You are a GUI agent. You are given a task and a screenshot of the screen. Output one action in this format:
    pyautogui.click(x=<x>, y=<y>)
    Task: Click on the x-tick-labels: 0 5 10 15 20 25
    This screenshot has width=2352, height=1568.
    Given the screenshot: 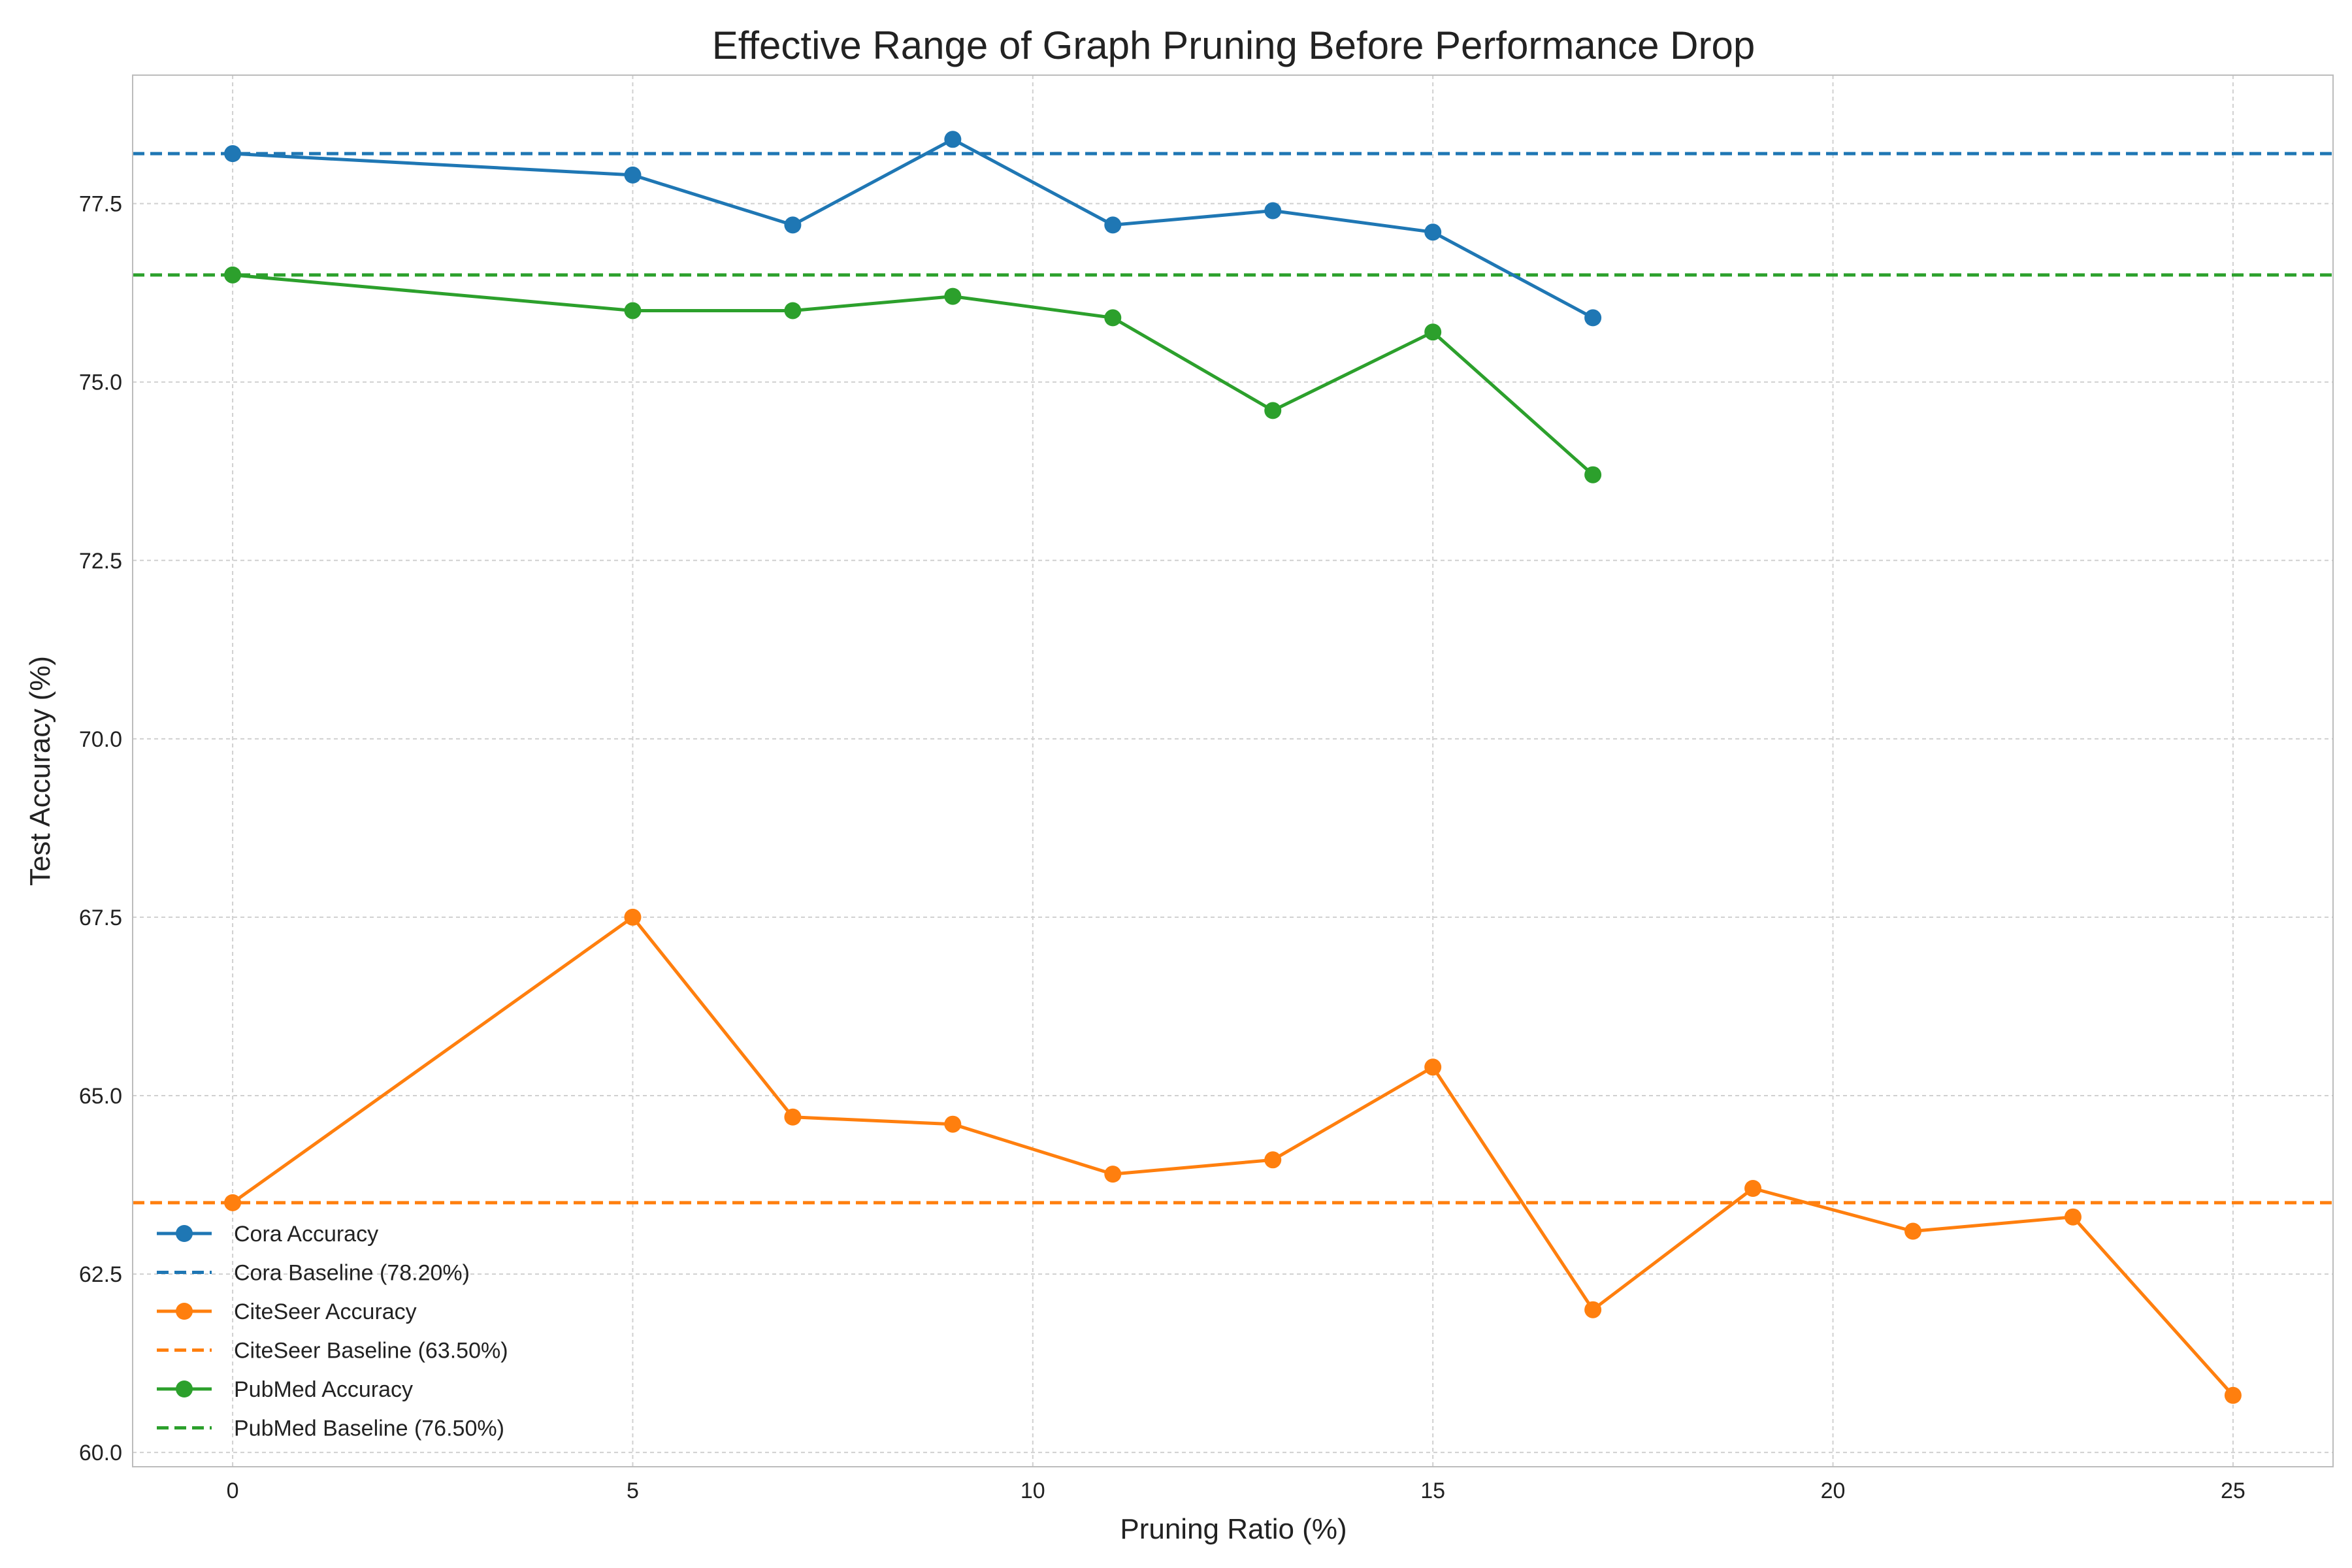 What is the action you would take?
    pyautogui.click(x=1236, y=1490)
    